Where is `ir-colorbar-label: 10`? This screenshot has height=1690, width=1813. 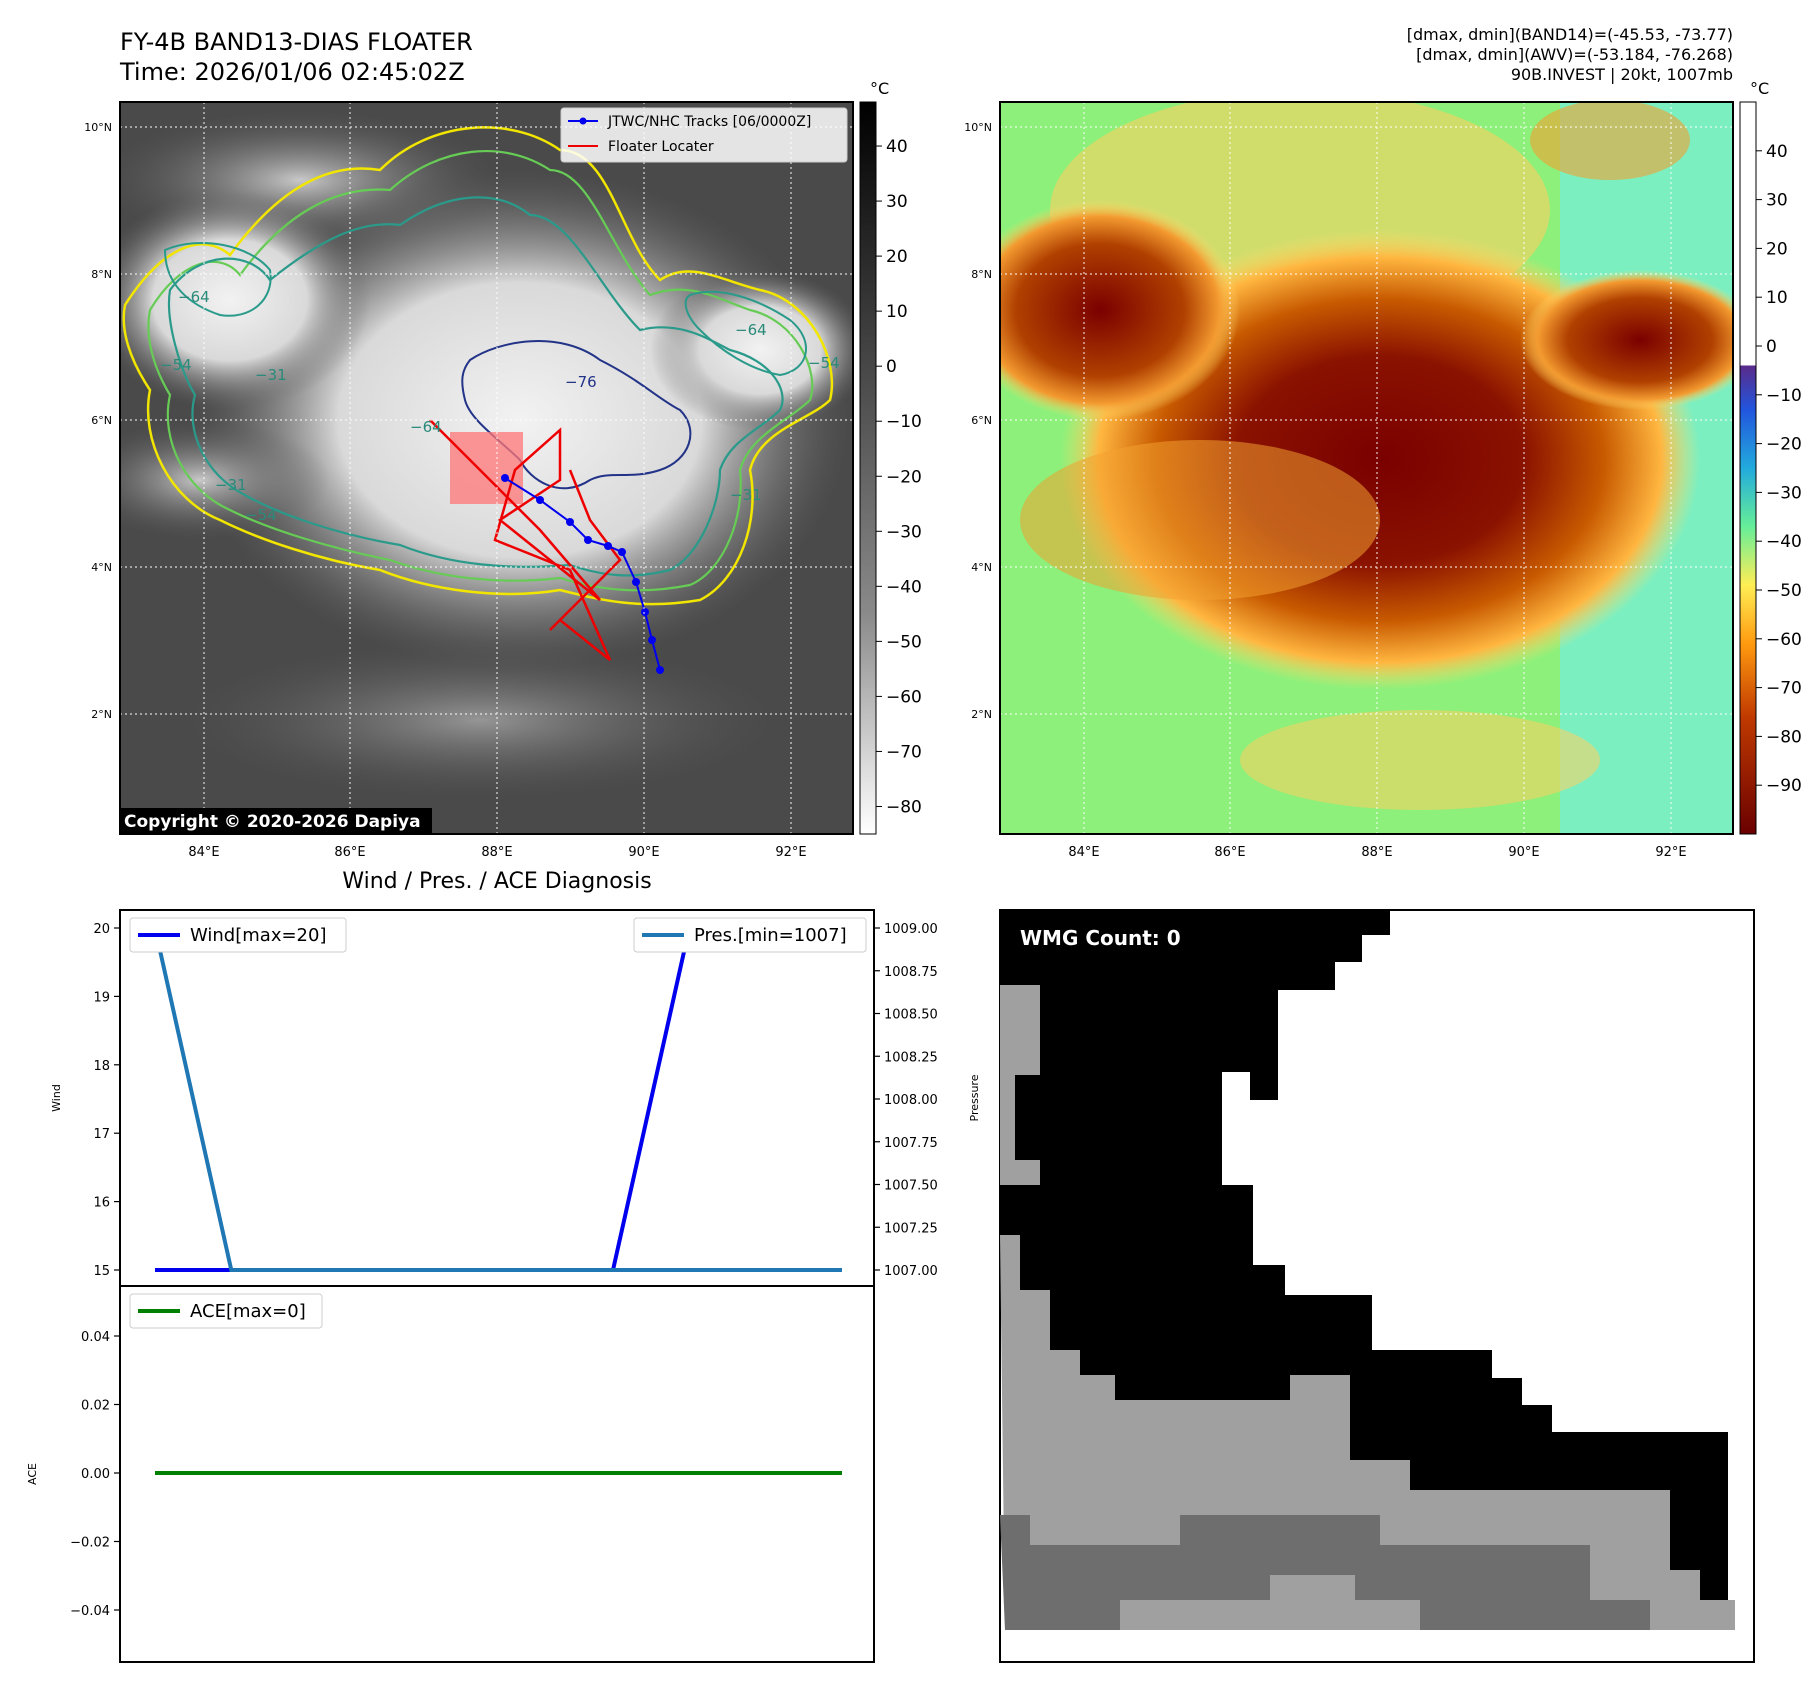 ir-colorbar-label: 10 is located at coordinates (897, 312).